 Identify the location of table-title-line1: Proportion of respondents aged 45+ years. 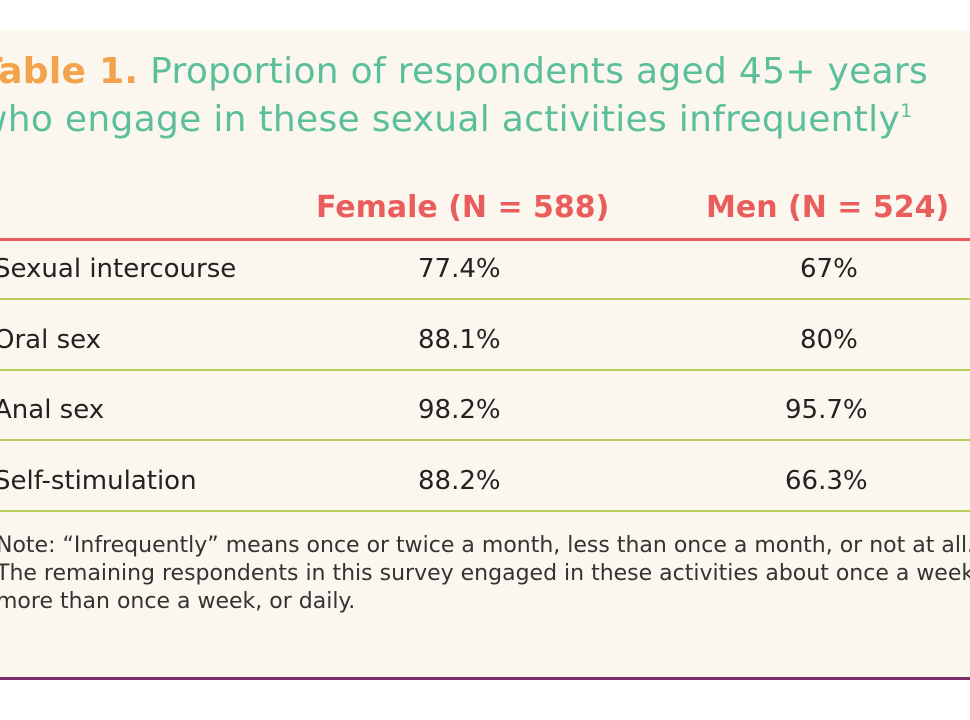
(539, 71).